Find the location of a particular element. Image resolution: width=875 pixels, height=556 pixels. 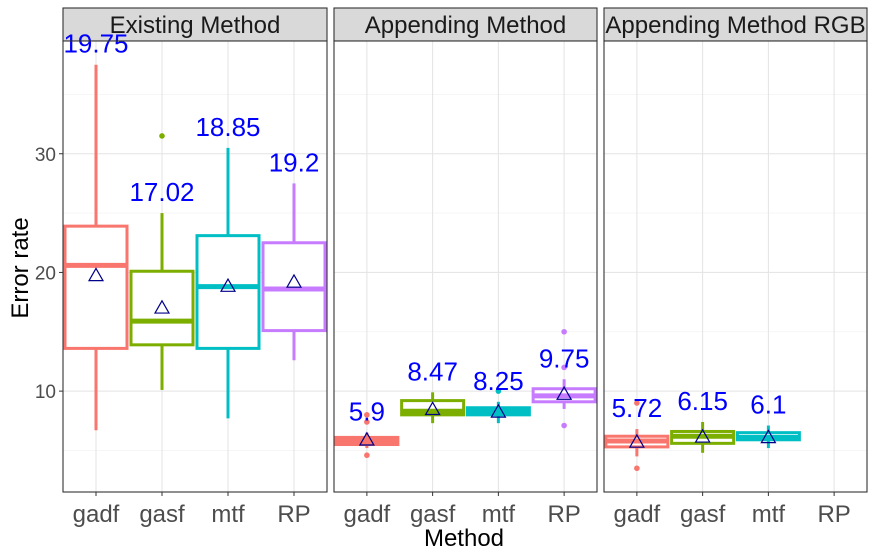

box-gadf: 19.75 is located at coordinates (96, 230).